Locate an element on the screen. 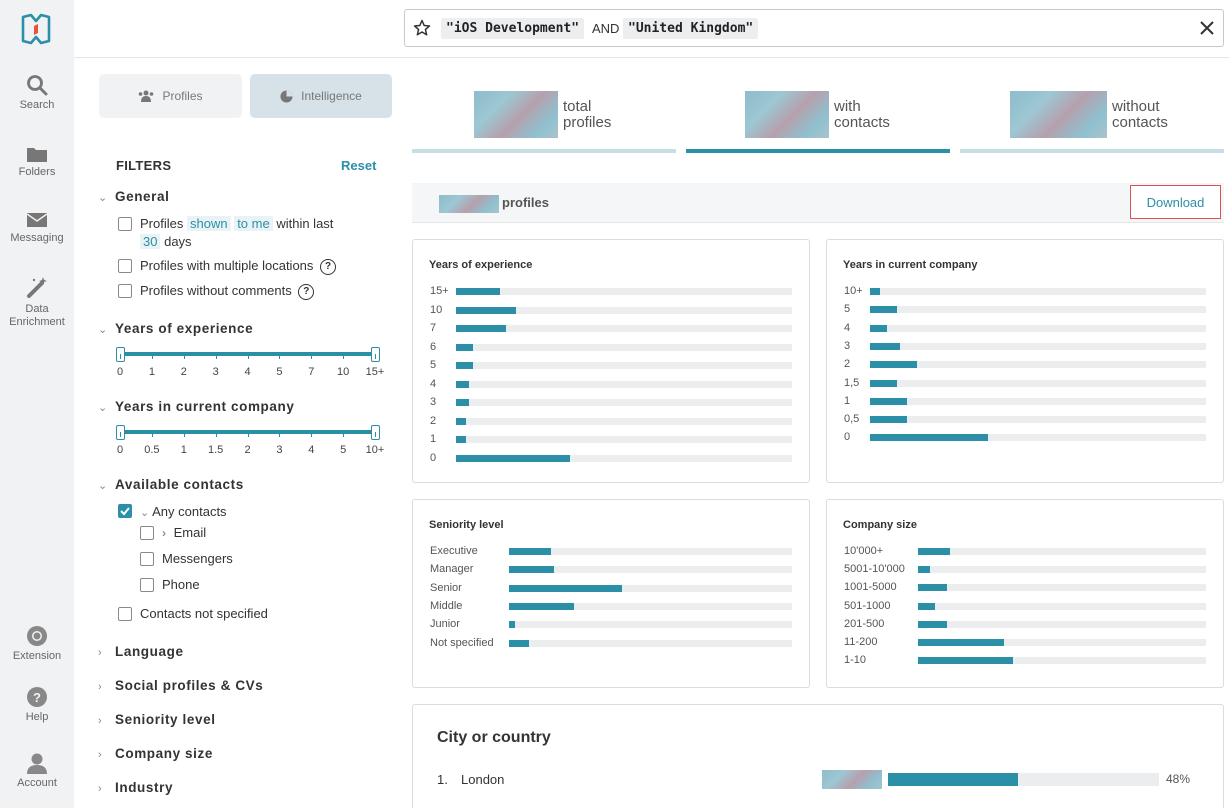  nav-account: Account is located at coordinates (37, 771).